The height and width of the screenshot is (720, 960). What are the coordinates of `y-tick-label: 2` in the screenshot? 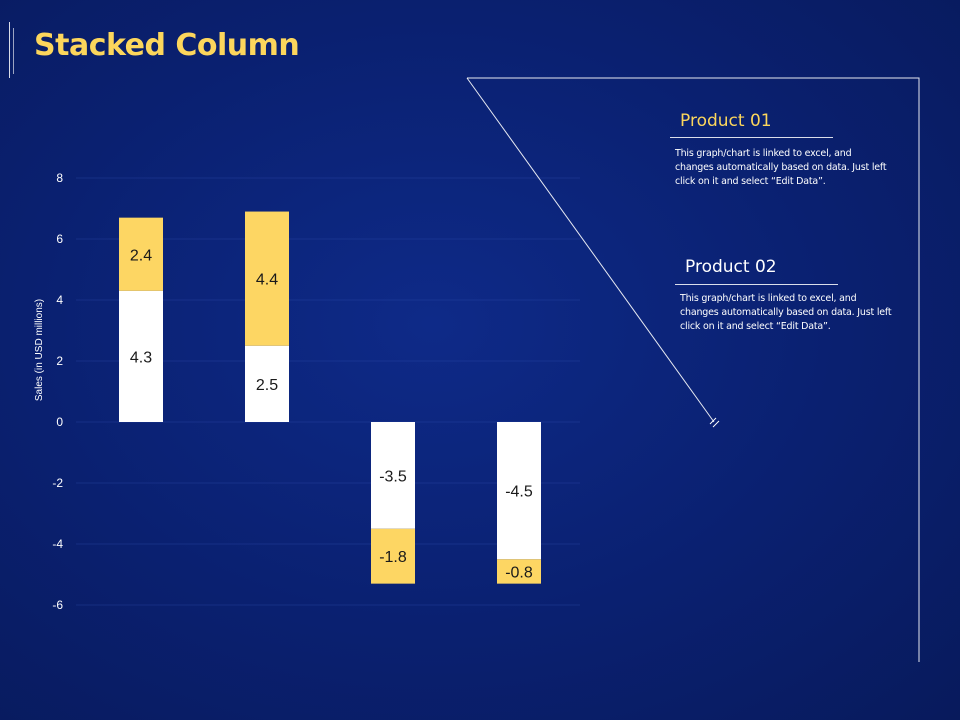 It's located at (59, 361).